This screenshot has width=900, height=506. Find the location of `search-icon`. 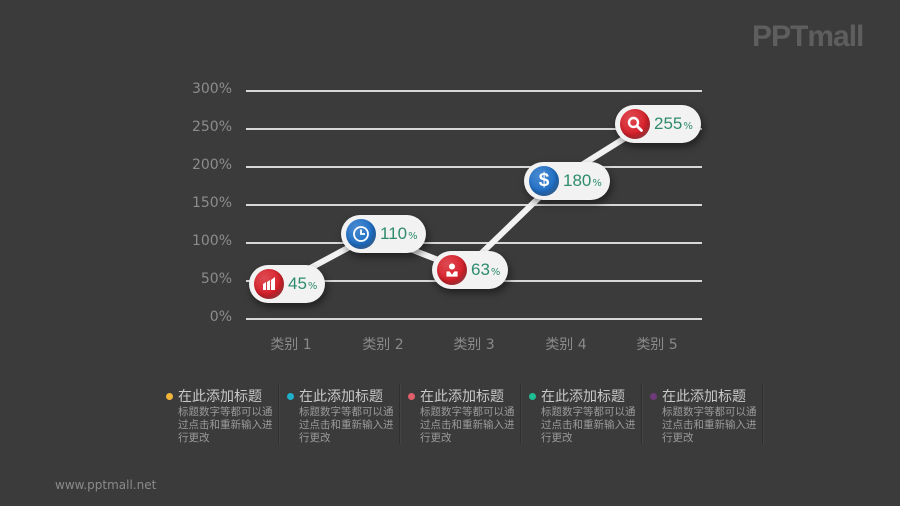

search-icon is located at coordinates (635, 124).